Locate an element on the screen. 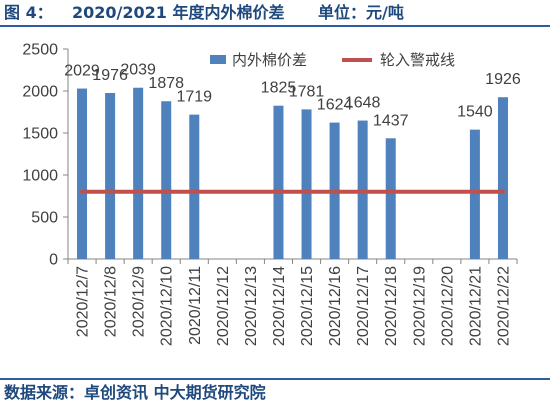  legend: 内外棉价差 轮入警戒线 is located at coordinates (332, 60).